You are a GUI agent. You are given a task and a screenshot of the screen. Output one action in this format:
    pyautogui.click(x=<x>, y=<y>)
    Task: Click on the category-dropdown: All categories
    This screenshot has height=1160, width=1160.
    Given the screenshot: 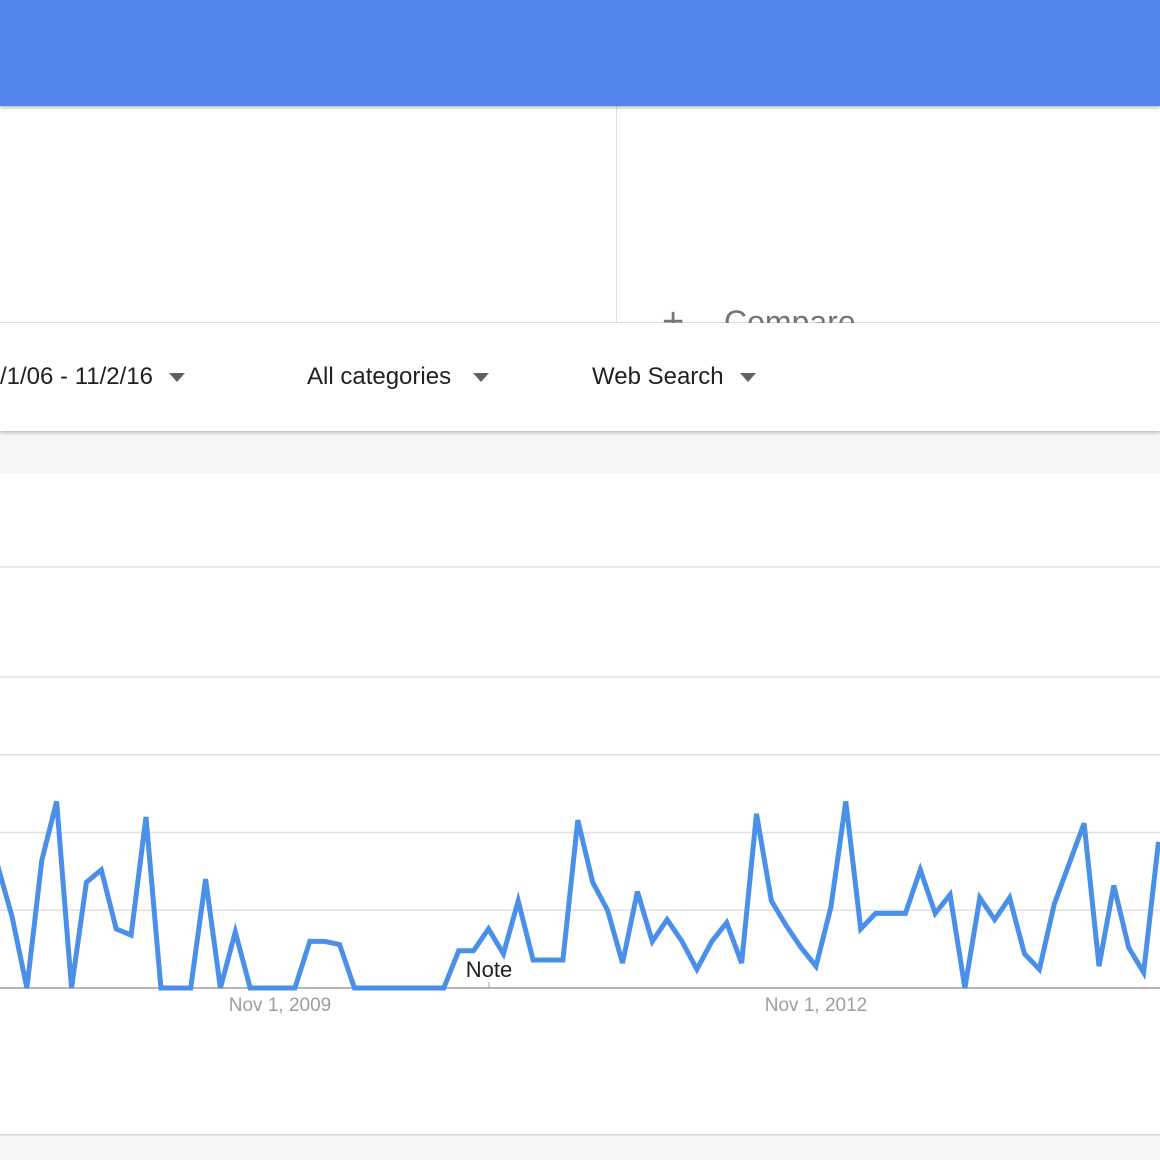 What is the action you would take?
    pyautogui.click(x=398, y=377)
    